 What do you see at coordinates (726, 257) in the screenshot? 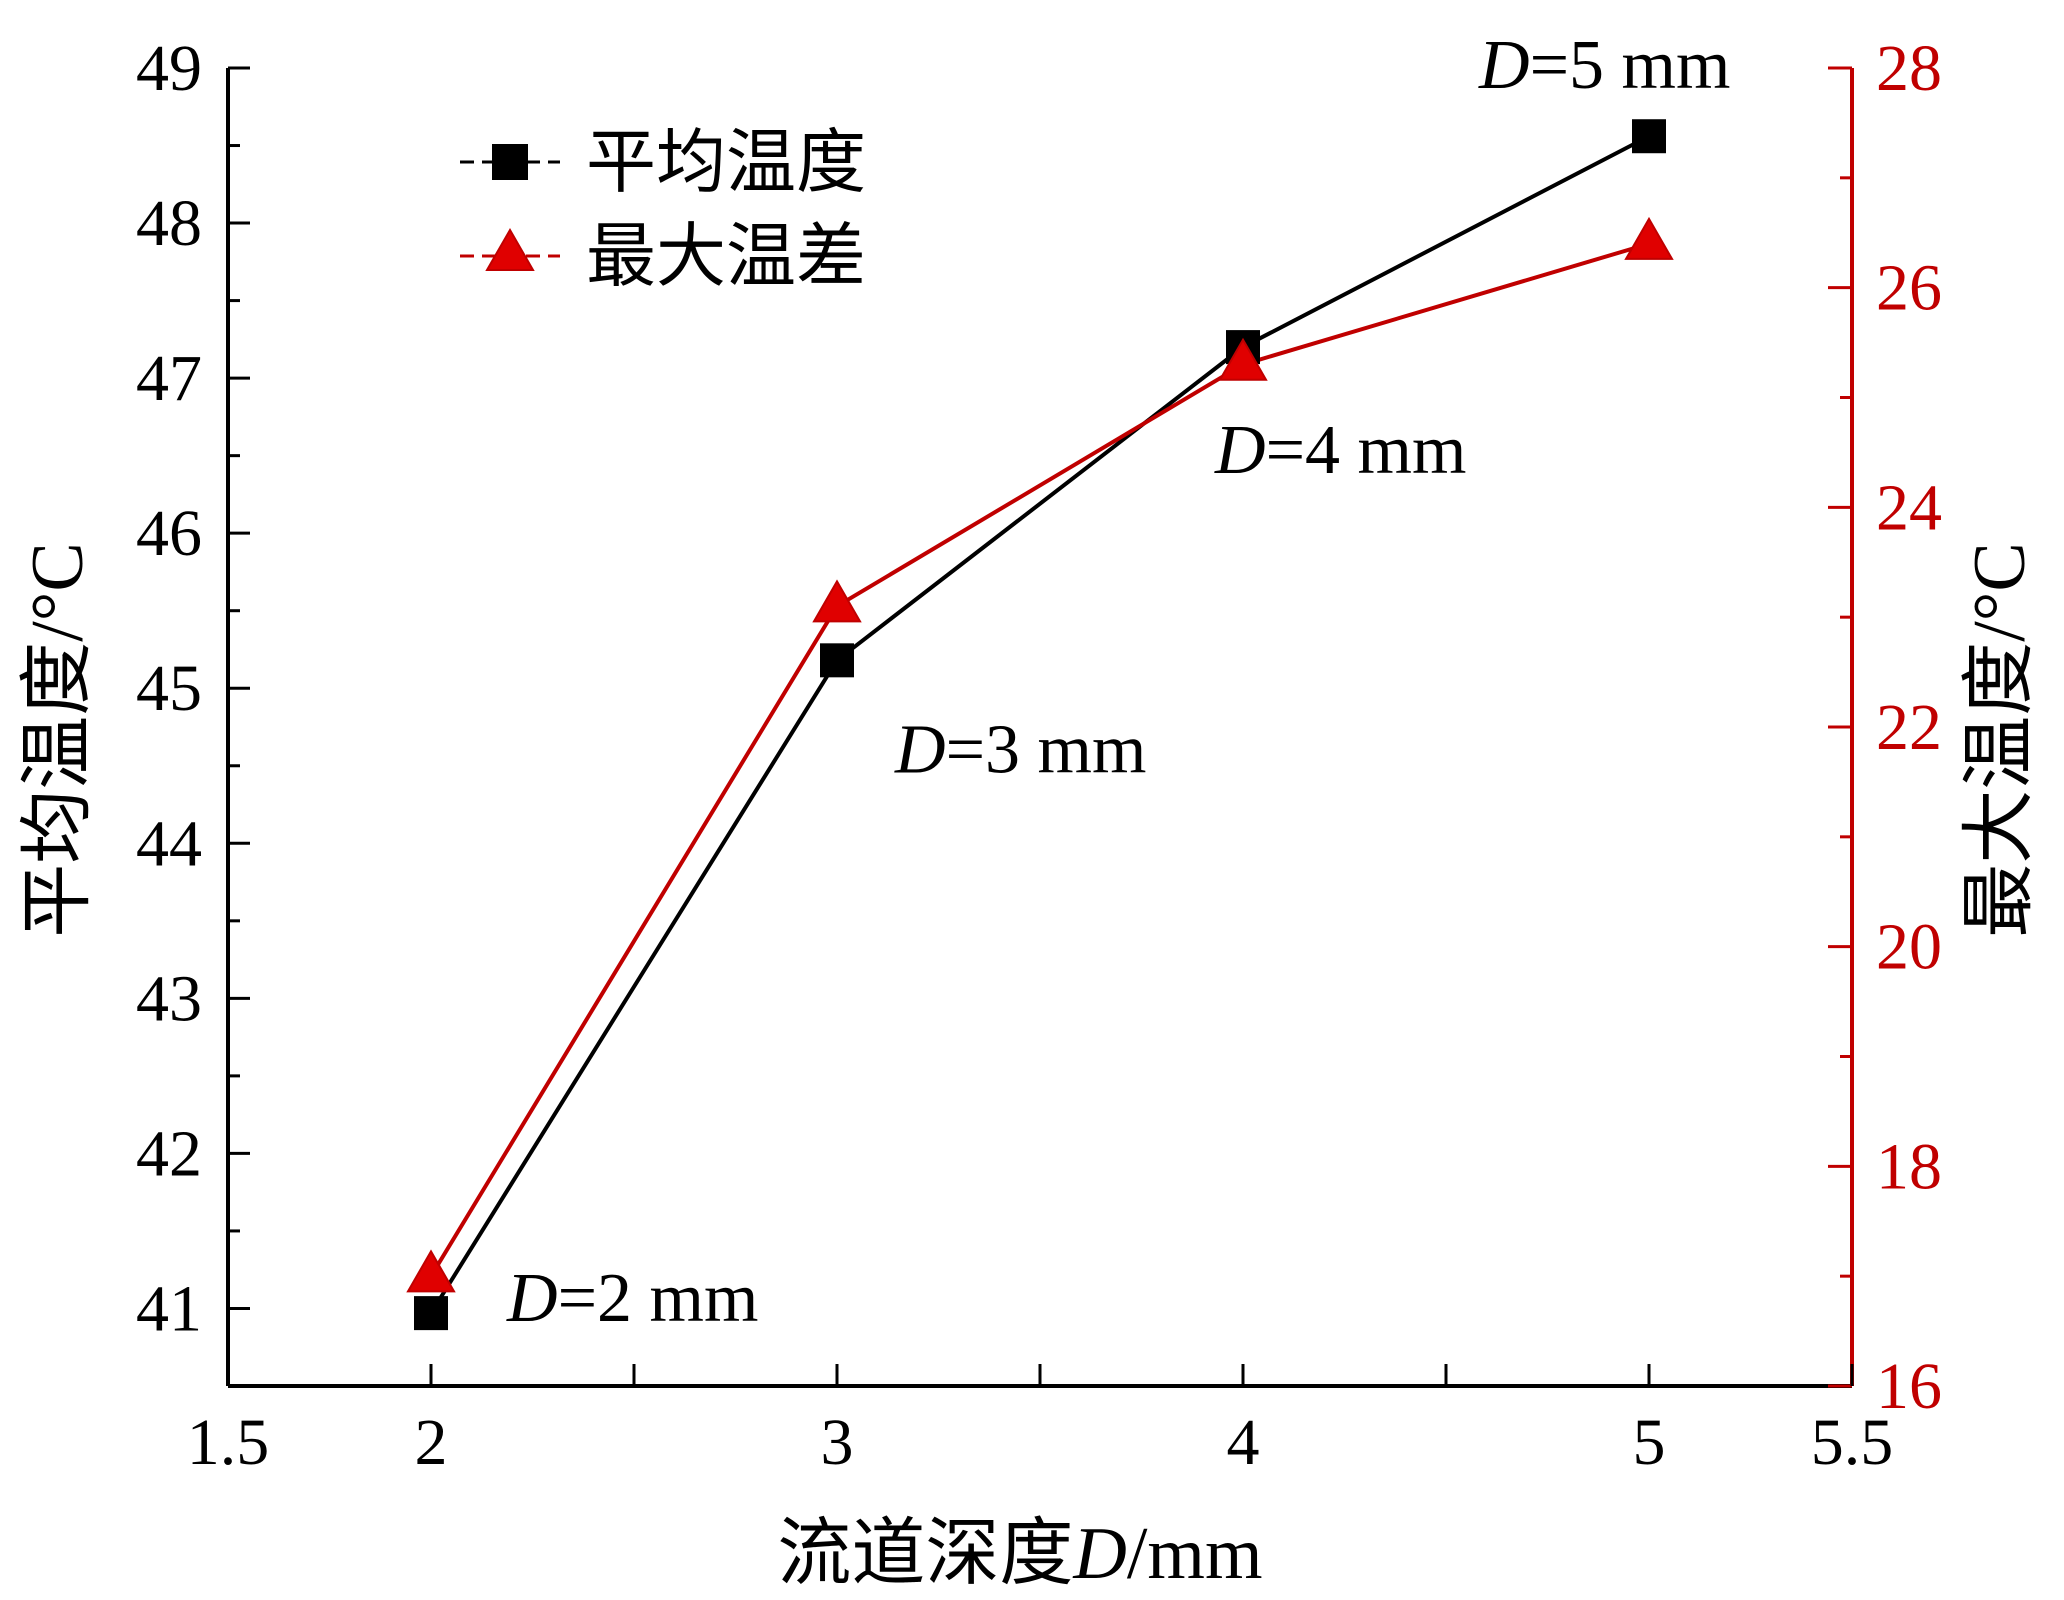
I see `legend-max-diff-label: 最大温差` at bounding box center [726, 257].